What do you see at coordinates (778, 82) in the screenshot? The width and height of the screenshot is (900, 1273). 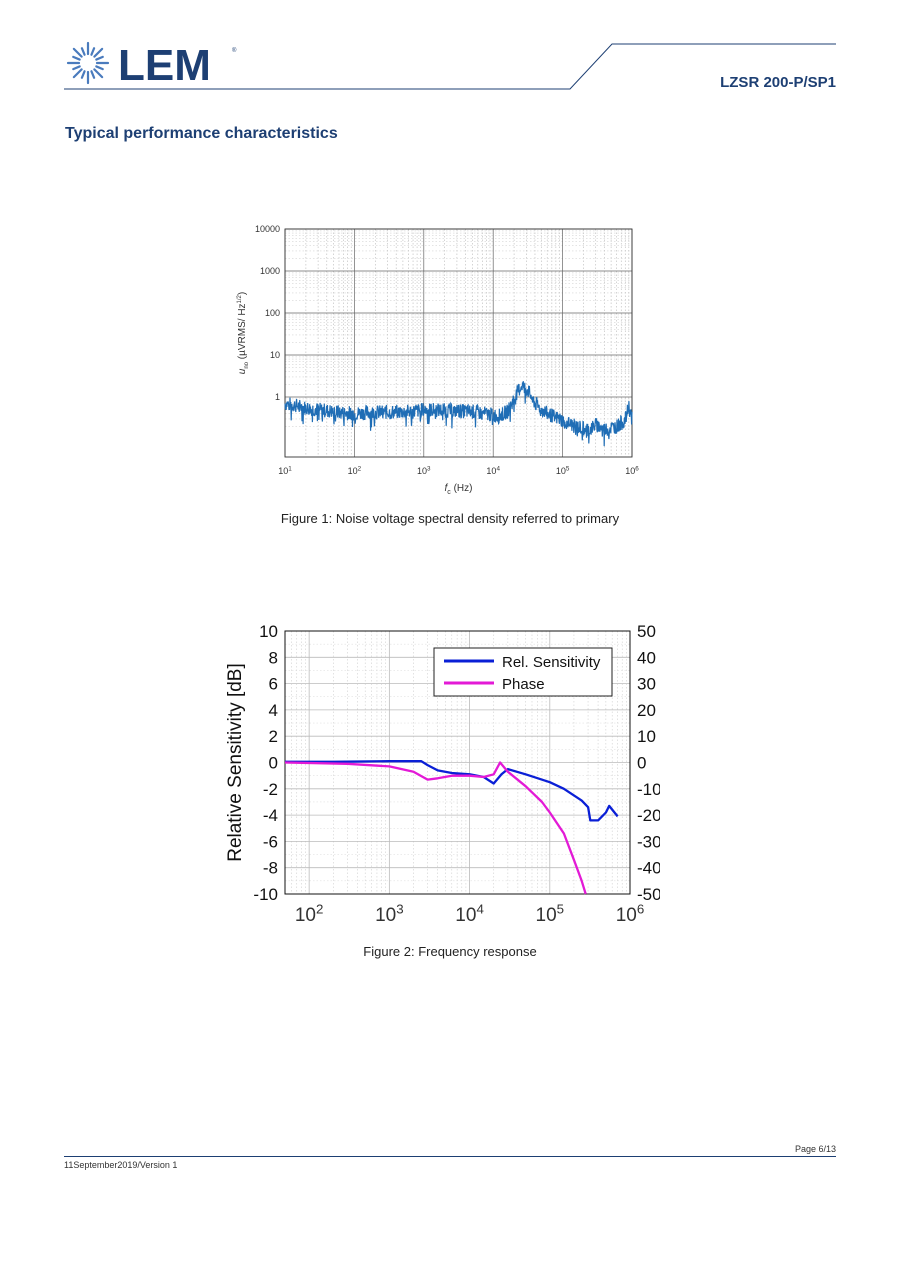 I see `document-id: LZSR 200-P/SP1` at bounding box center [778, 82].